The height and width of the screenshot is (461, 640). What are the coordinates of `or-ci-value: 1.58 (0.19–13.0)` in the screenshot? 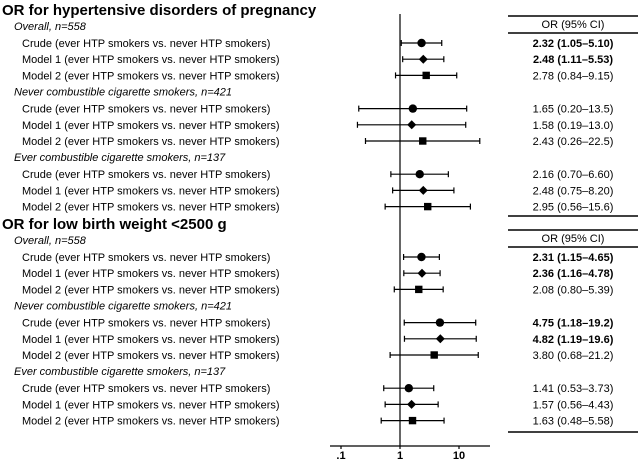 It's located at (573, 126).